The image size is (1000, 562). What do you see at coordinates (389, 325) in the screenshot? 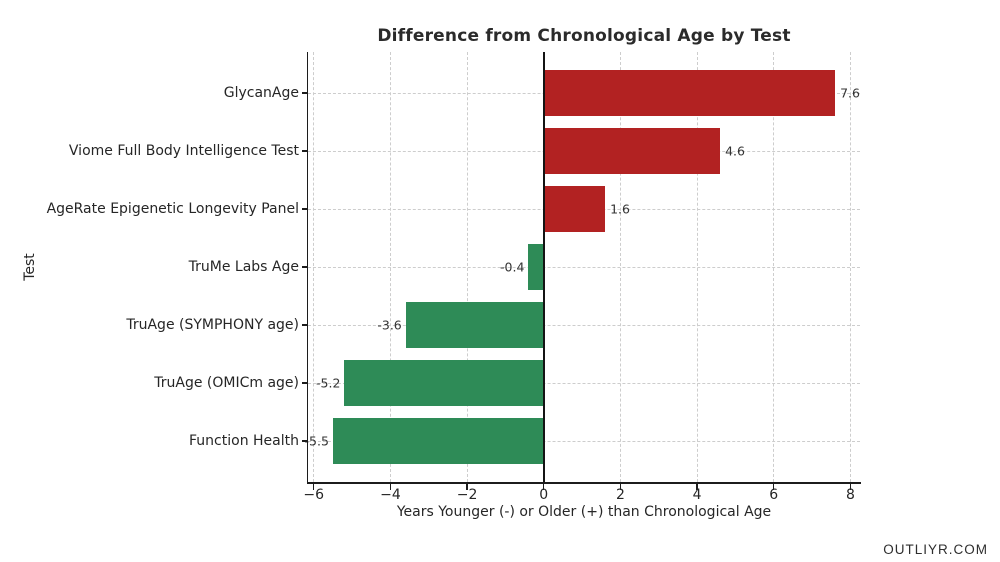
I see `bar-value-label: -3.6` at bounding box center [389, 325].